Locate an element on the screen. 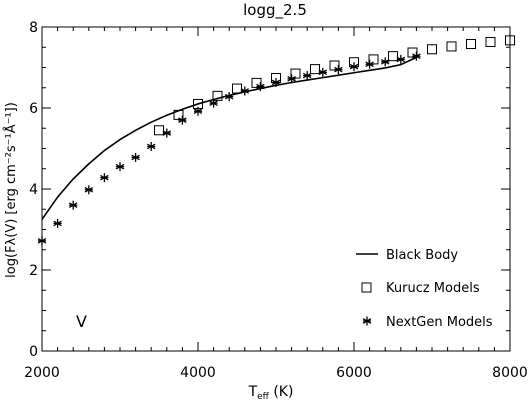 The image size is (529, 402). x-axis-label-unit: (K) is located at coordinates (281, 392).